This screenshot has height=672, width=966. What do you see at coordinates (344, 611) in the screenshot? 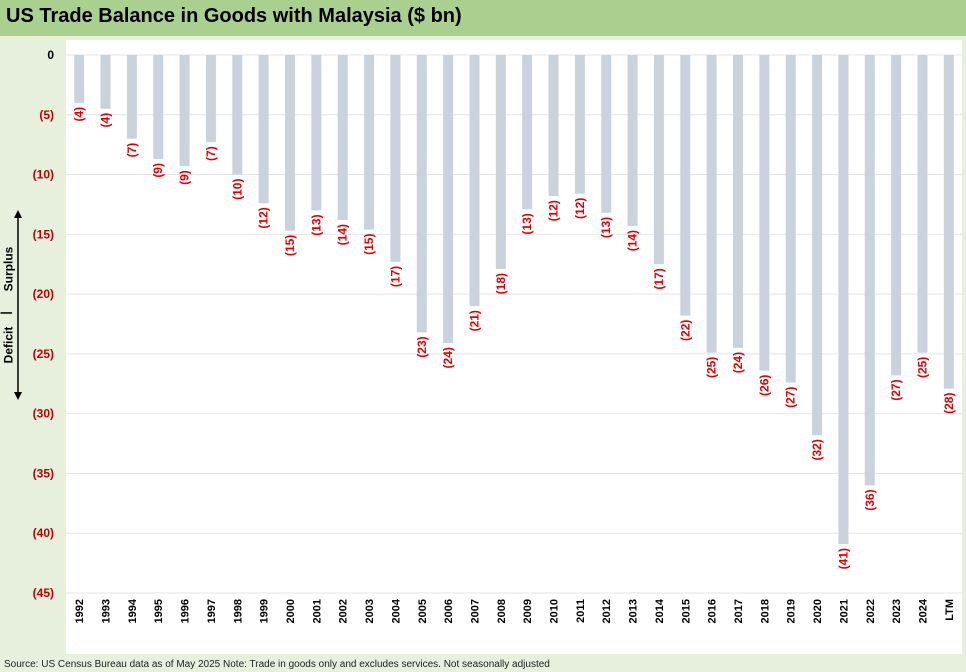
I see `x-tick-label: 2002` at bounding box center [344, 611].